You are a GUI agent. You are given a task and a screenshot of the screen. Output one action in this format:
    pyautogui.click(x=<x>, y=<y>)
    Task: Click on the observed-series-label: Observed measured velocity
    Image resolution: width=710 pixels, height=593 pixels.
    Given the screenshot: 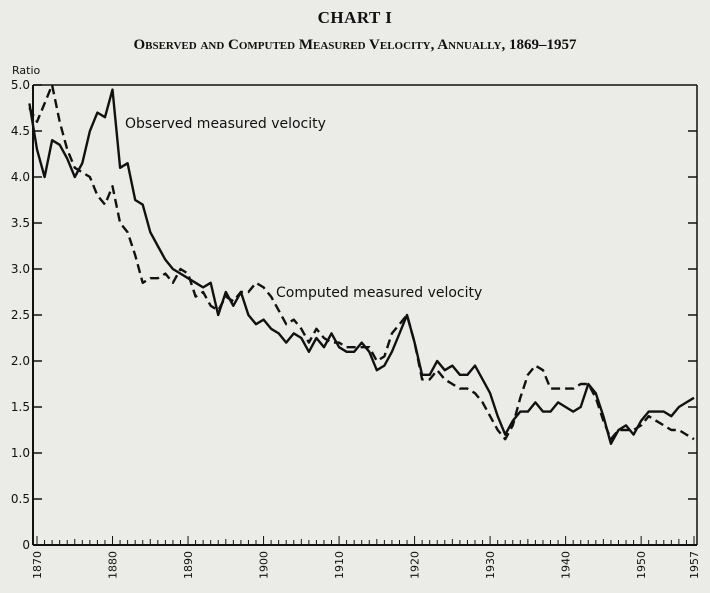 What is the action you would take?
    pyautogui.click(x=225, y=124)
    